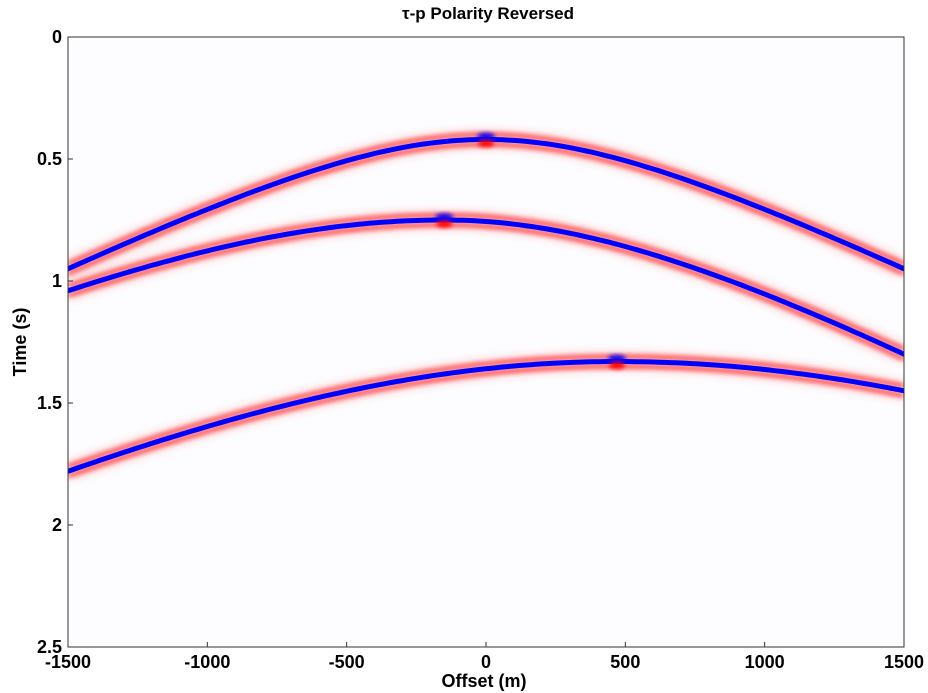  What do you see at coordinates (486, 421) in the screenshot?
I see `event-lobe-lower` at bounding box center [486, 421].